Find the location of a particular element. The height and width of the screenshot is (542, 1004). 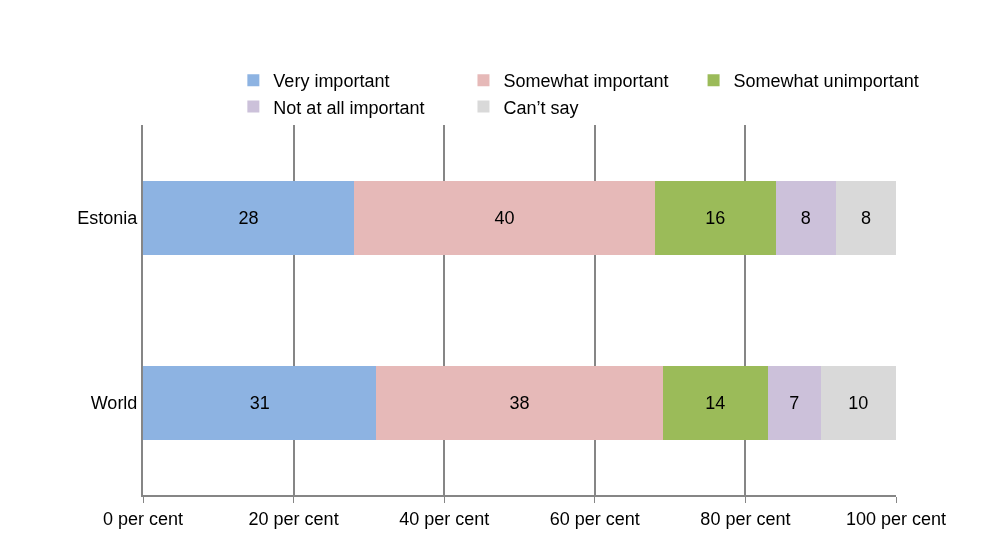

legend-label: Very important is located at coordinates (331, 81).